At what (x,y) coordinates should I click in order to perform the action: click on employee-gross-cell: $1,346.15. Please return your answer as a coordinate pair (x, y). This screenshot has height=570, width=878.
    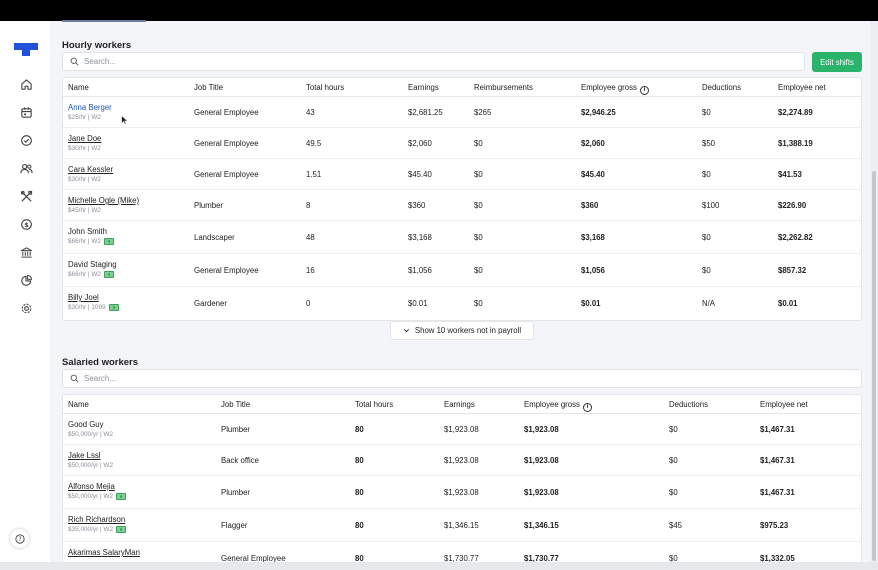
    Looking at the image, I should click on (541, 525).